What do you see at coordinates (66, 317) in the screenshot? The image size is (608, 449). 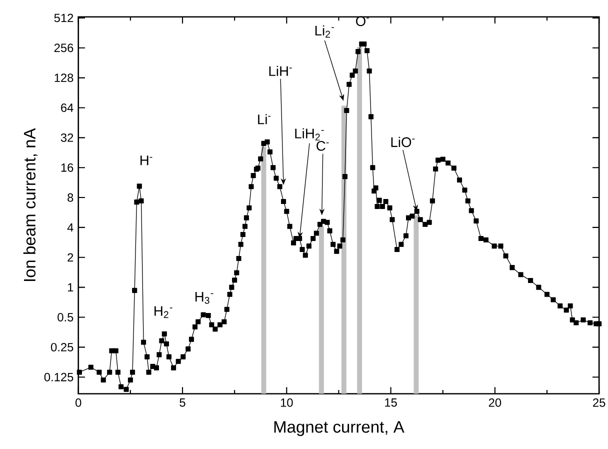 I see `y-tick-label: 0.5` at bounding box center [66, 317].